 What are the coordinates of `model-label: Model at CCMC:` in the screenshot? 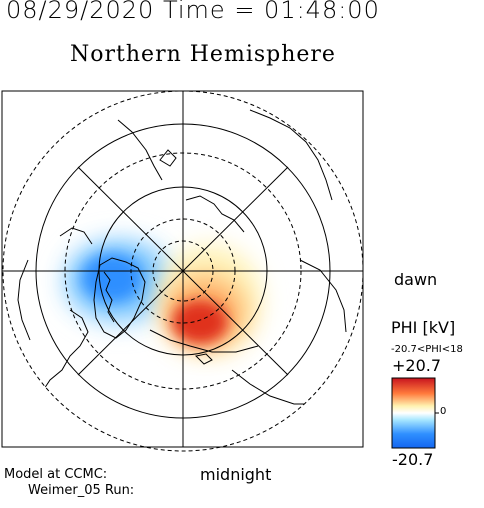 It's located at (56, 474).